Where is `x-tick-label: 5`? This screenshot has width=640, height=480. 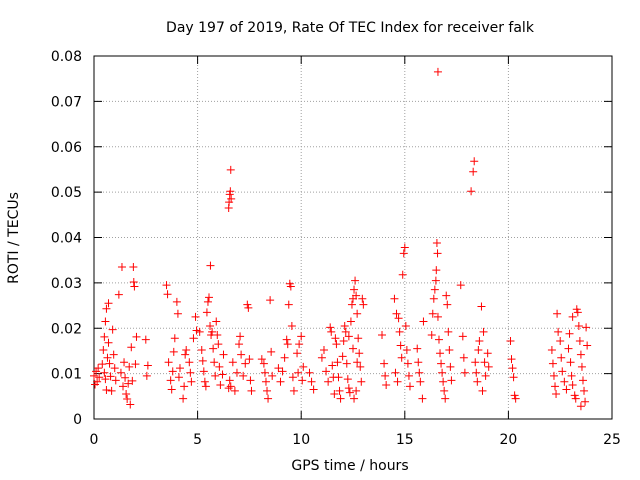
x-tick-label: 5 is located at coordinates (197, 440).